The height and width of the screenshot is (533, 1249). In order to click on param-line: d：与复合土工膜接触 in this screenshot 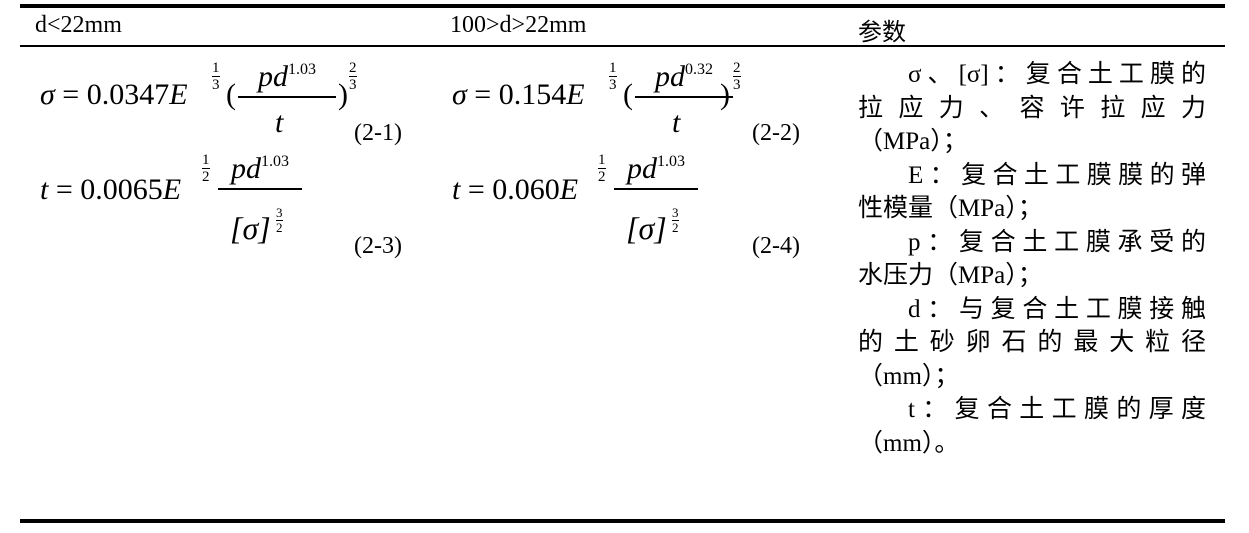, I will do `click(1057, 309)`.